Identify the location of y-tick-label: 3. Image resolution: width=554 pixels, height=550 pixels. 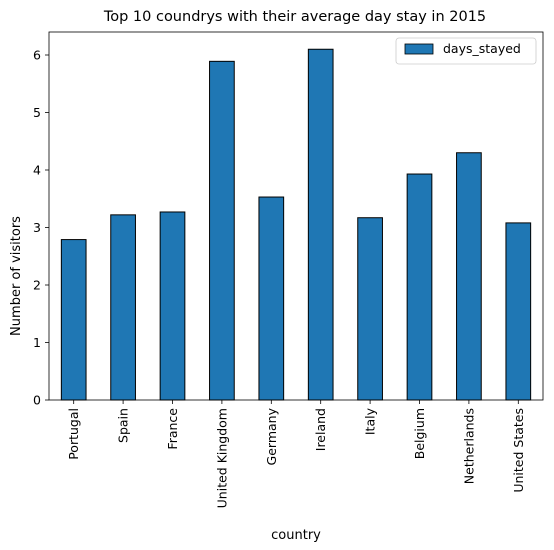
(37, 227).